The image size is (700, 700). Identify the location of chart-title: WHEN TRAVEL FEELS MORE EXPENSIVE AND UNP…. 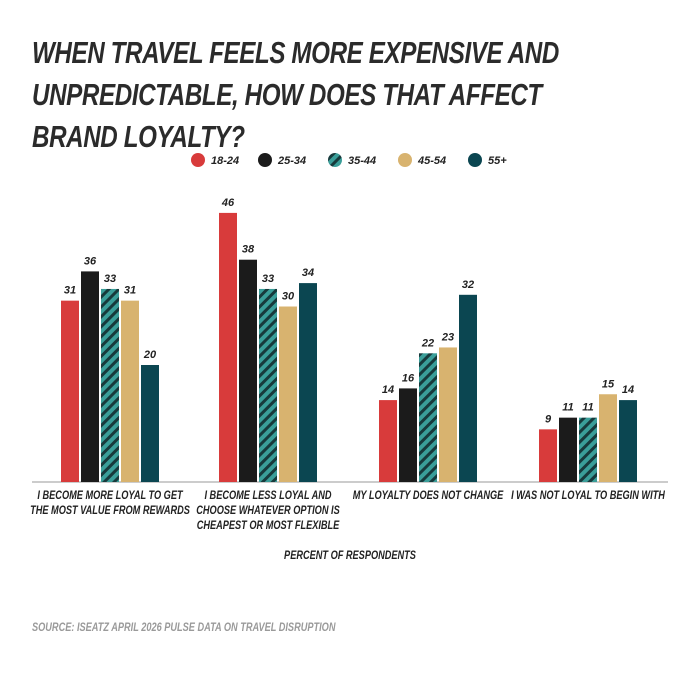
(295, 94).